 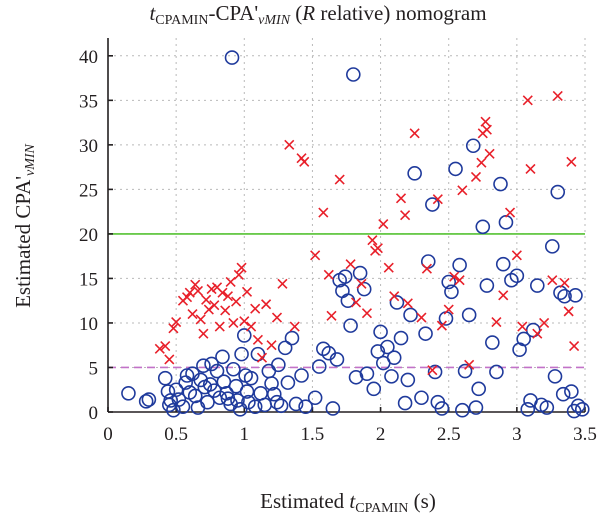 What do you see at coordinates (108, 434) in the screenshot?
I see `x-tick-label: 0` at bounding box center [108, 434].